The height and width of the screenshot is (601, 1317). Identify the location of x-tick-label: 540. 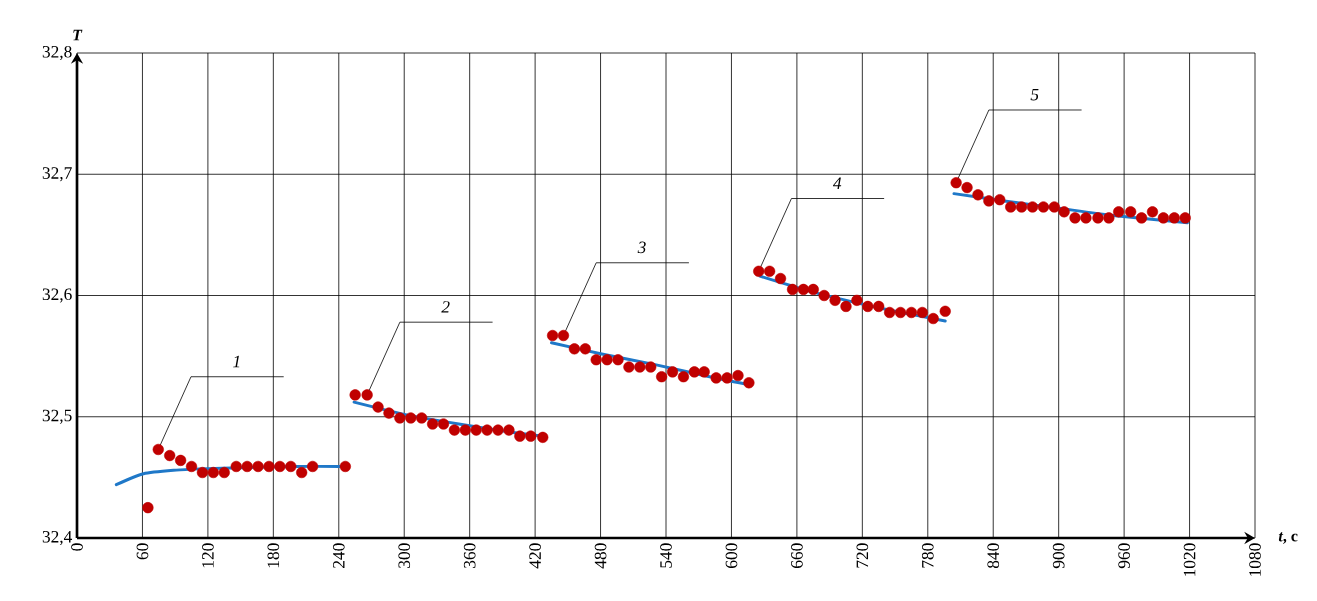
(666, 555).